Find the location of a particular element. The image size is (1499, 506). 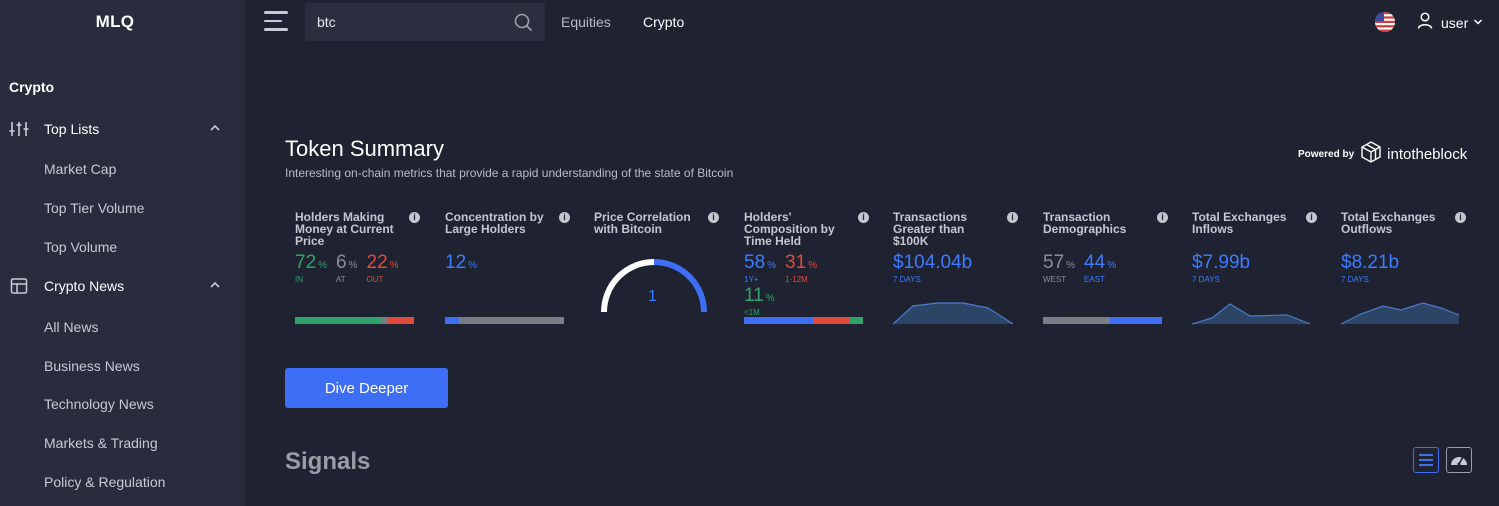

card-title: Concentration by Large Holders is located at coordinates (494, 223).